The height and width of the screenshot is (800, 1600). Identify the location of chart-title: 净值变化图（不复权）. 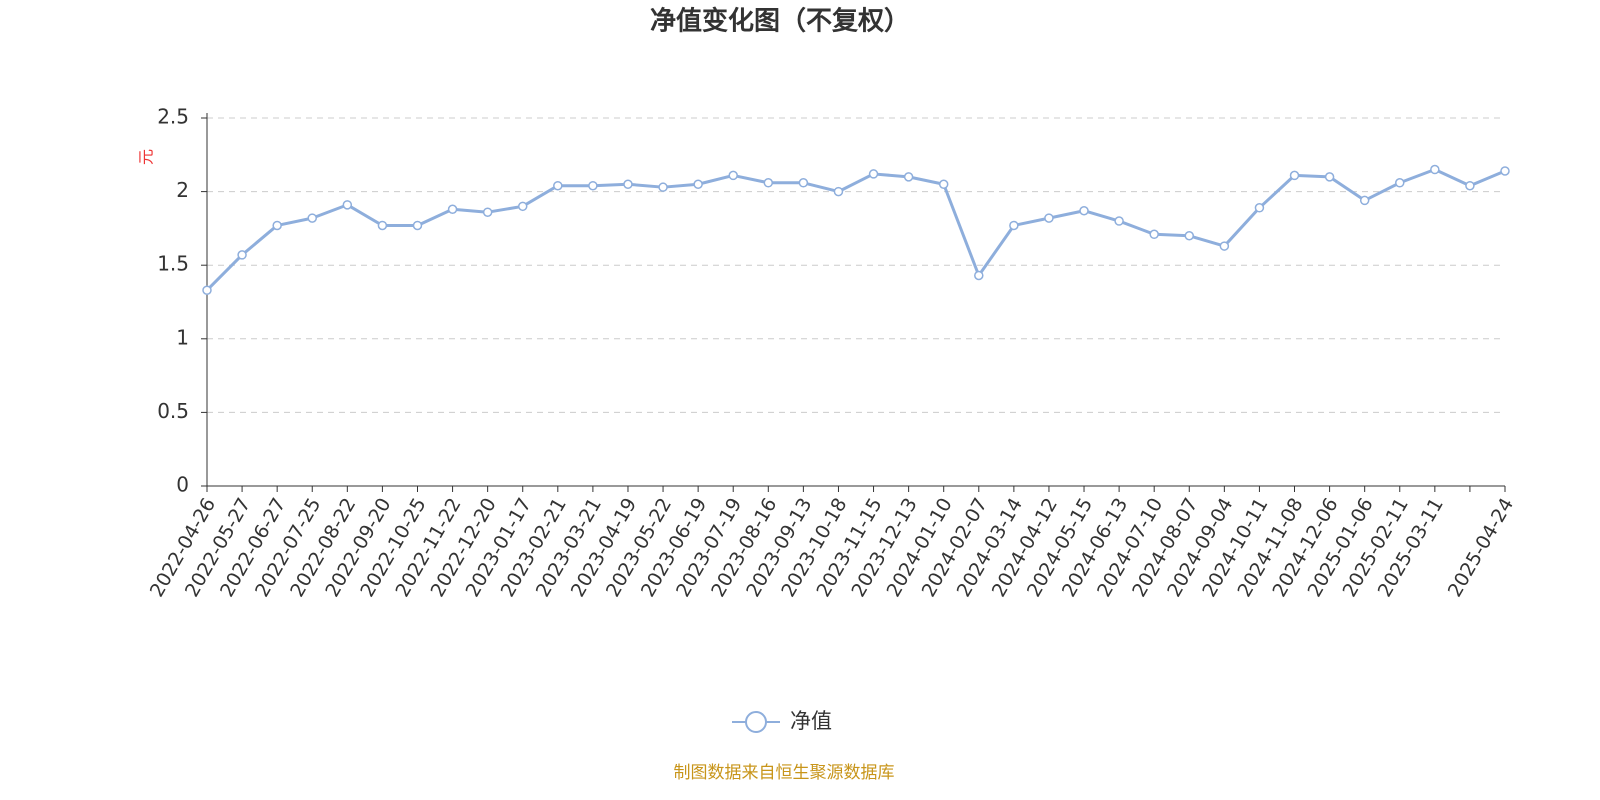
(780, 21).